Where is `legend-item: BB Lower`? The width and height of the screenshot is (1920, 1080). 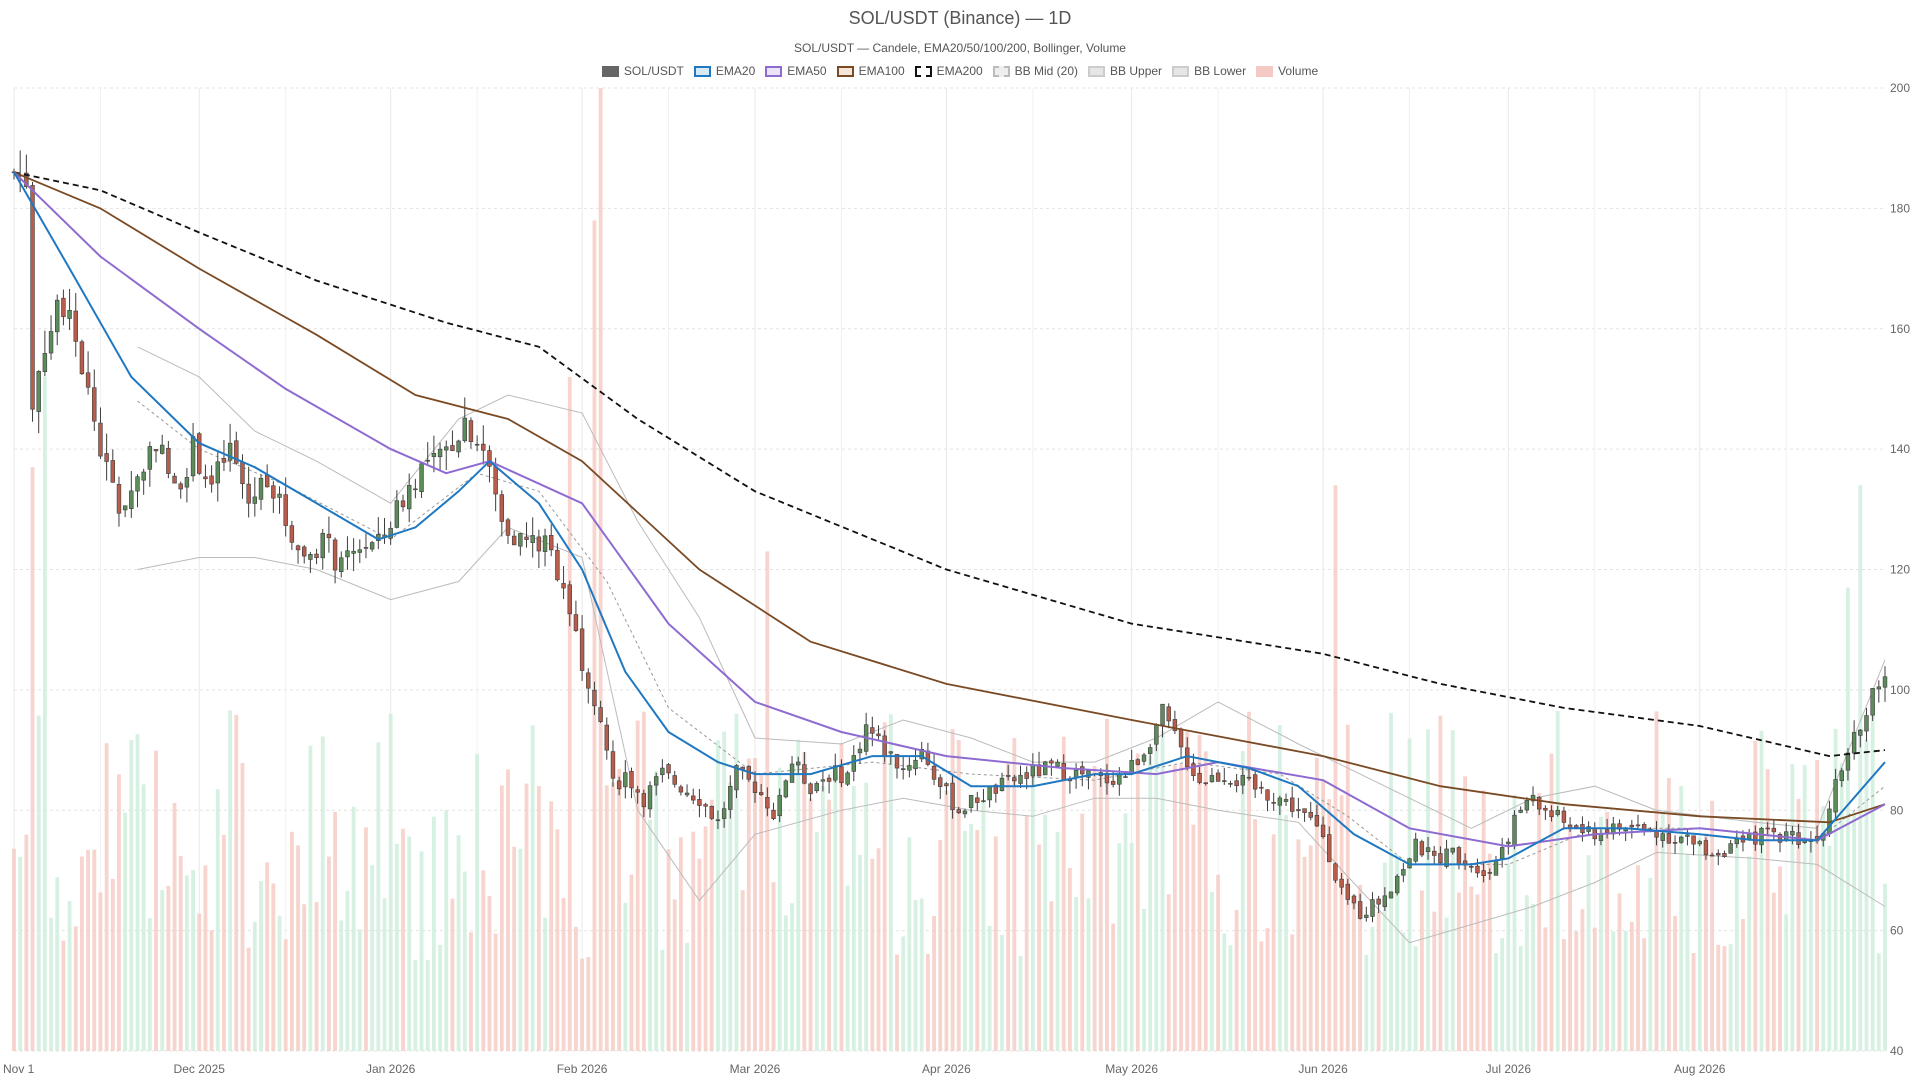 legend-item: BB Lower is located at coordinates (1209, 71).